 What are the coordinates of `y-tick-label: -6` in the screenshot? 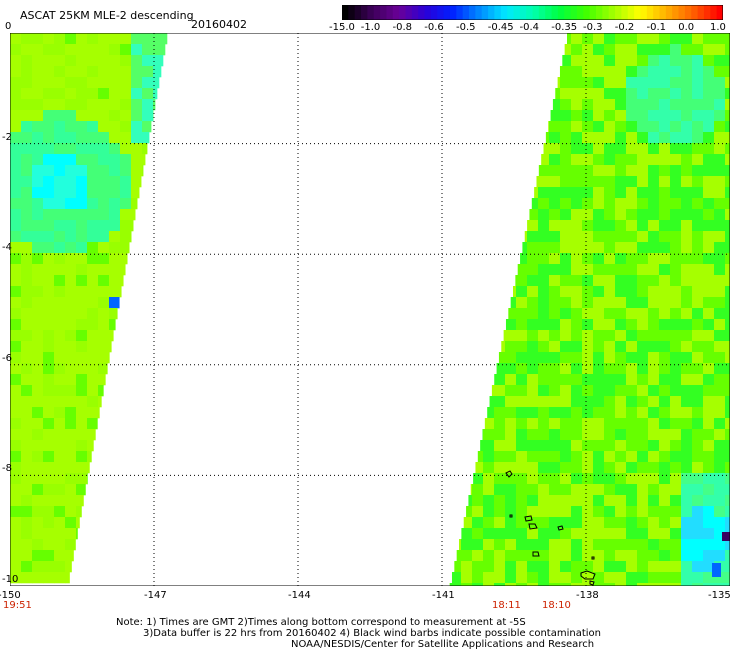 It's located at (7, 358).